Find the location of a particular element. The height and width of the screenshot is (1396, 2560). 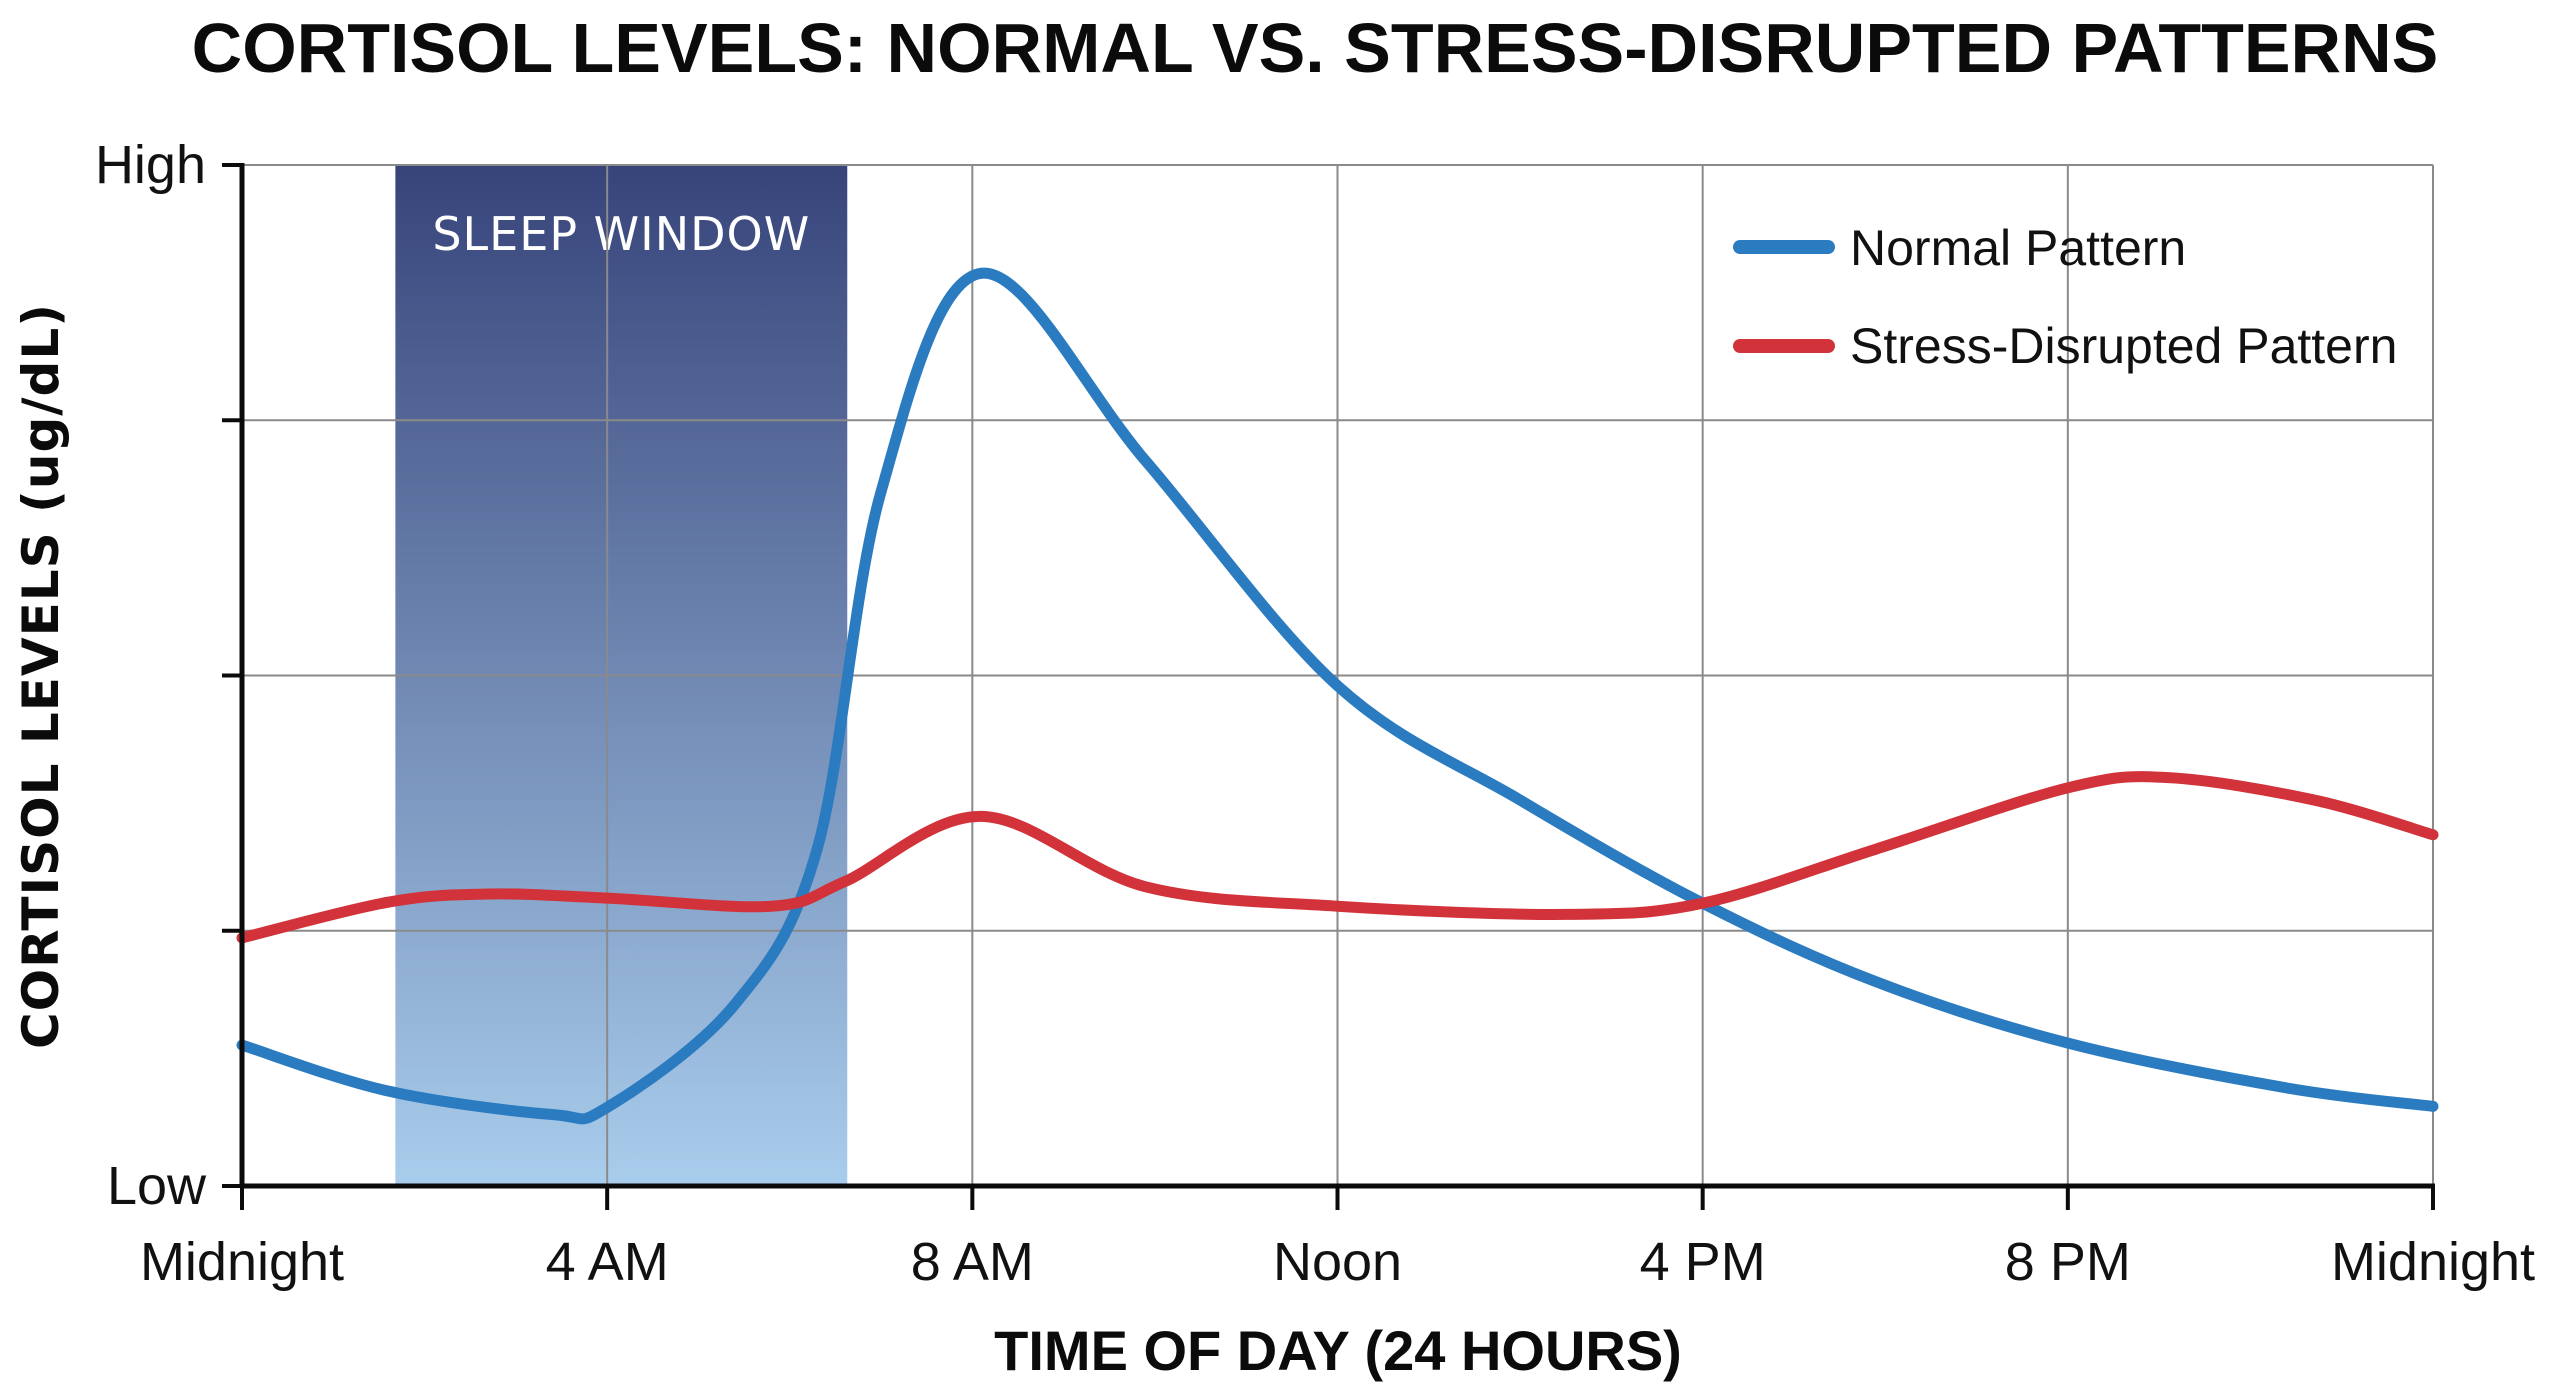

y-tick-label: High is located at coordinates (150, 165).